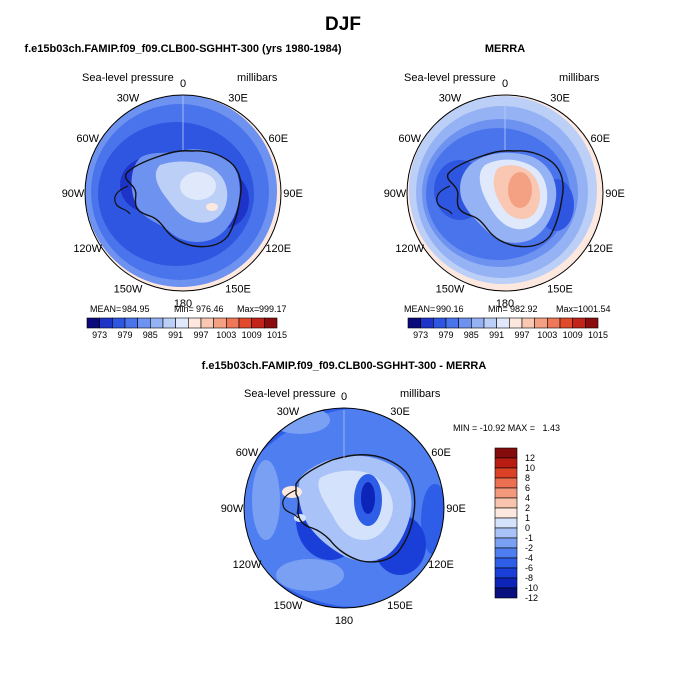 The image size is (687, 687). Describe the element at coordinates (248, 309) in the screenshot. I see `model-max-label: Max=` at that location.